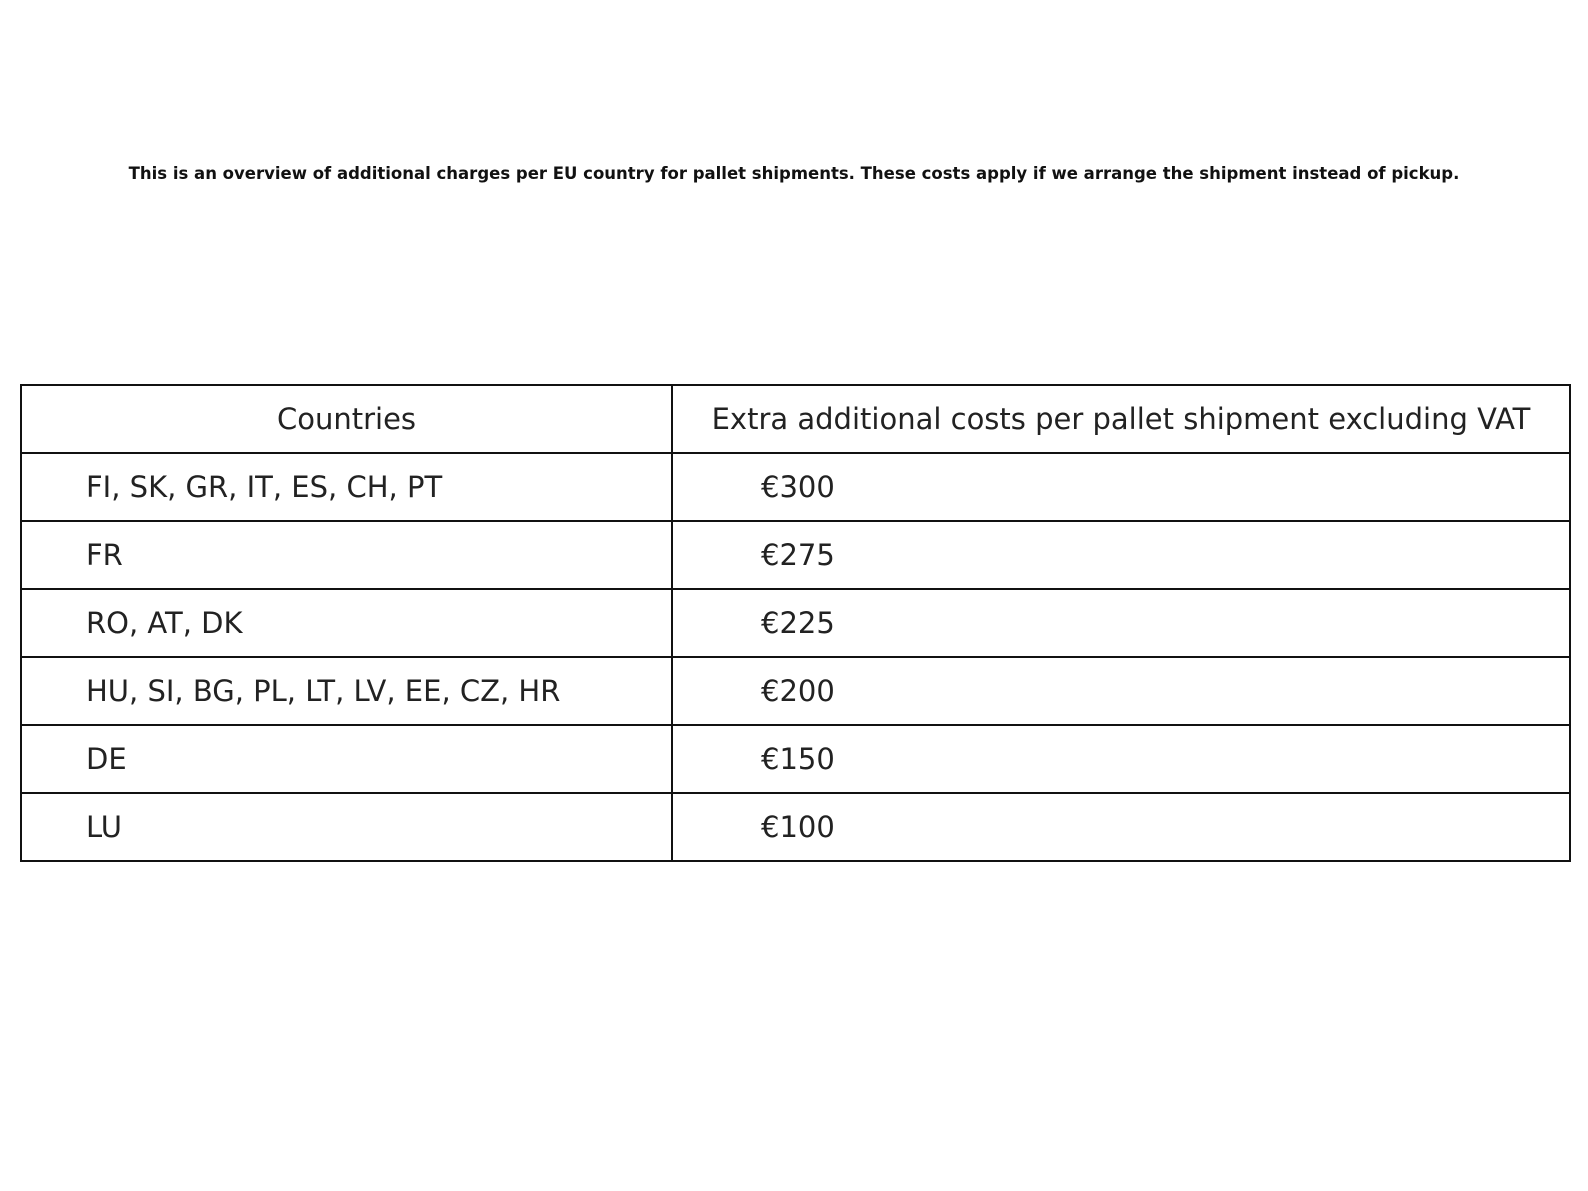 The width and height of the screenshot is (1588, 1191). I want to click on table-row: FI, SK, GR, IT, ES, CH, PT €300, so click(795, 487).